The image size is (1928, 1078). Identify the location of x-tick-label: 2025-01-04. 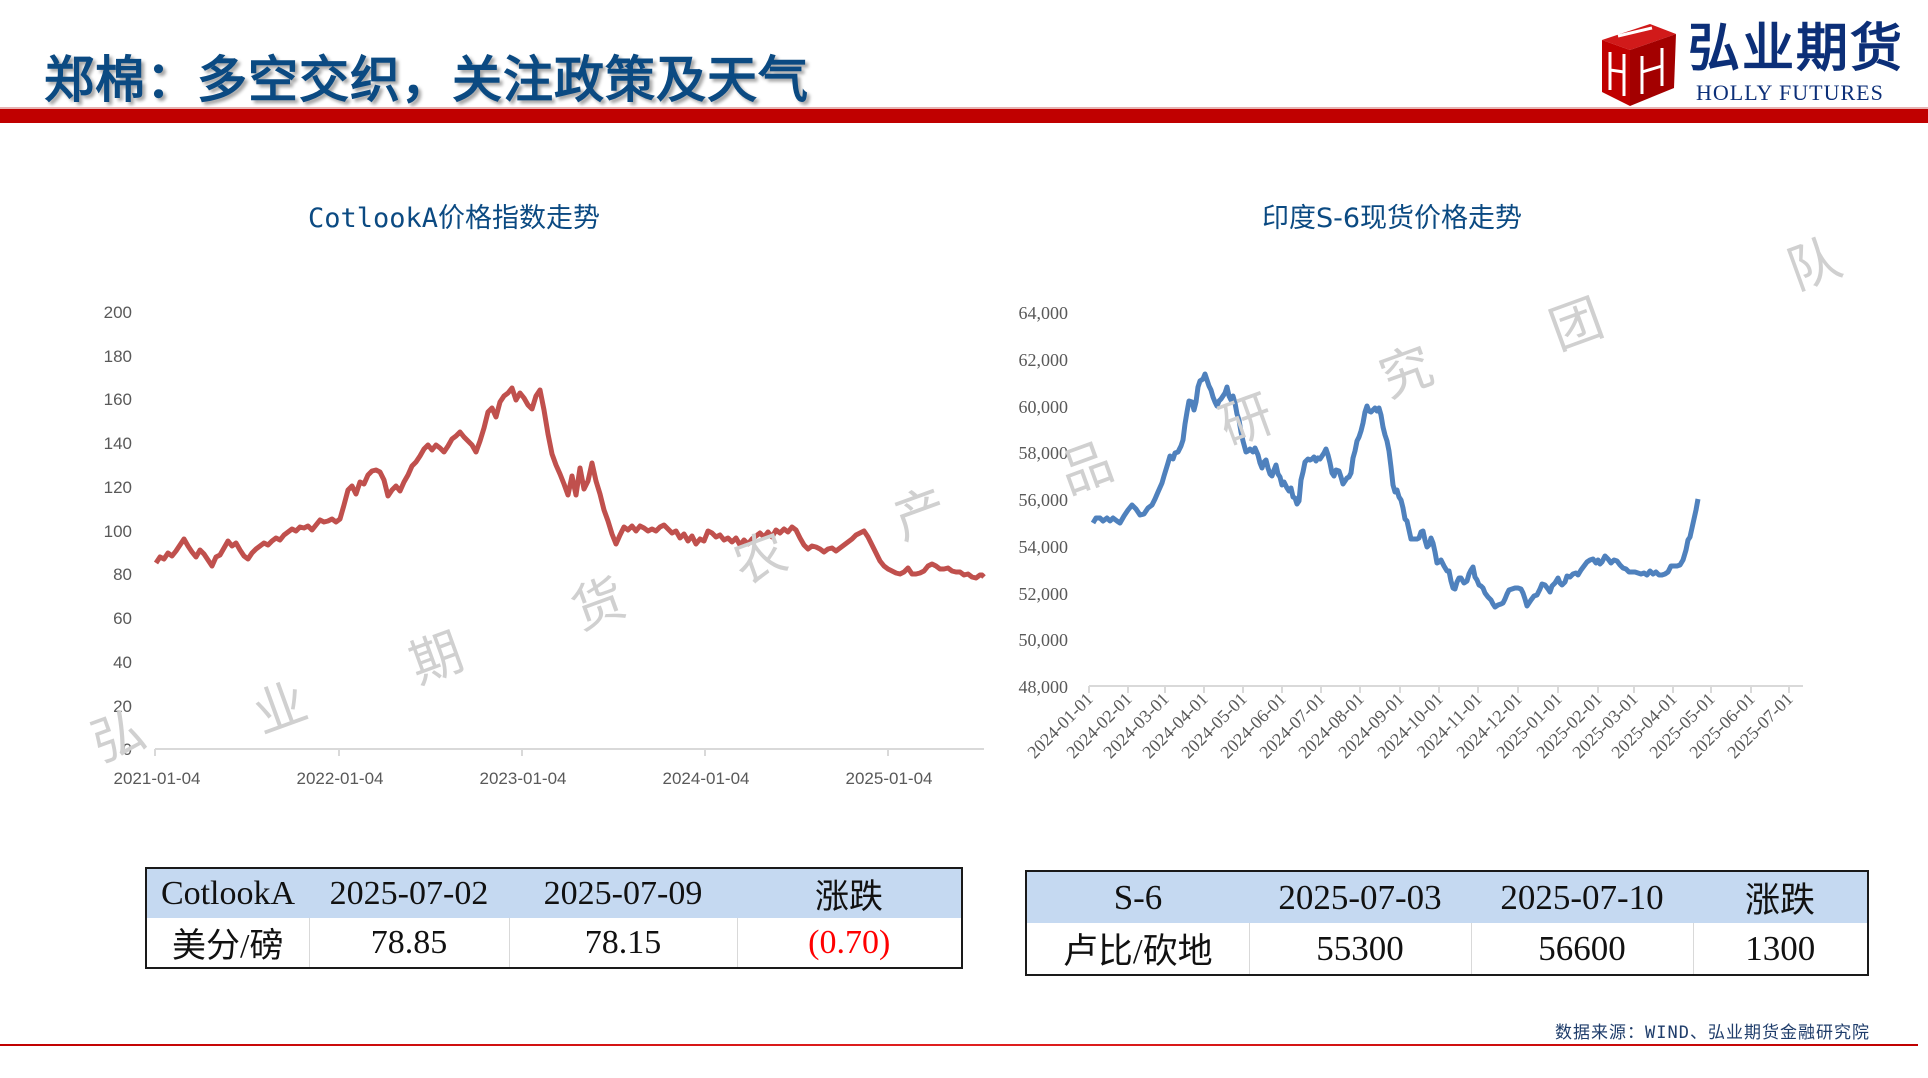
(889, 778).